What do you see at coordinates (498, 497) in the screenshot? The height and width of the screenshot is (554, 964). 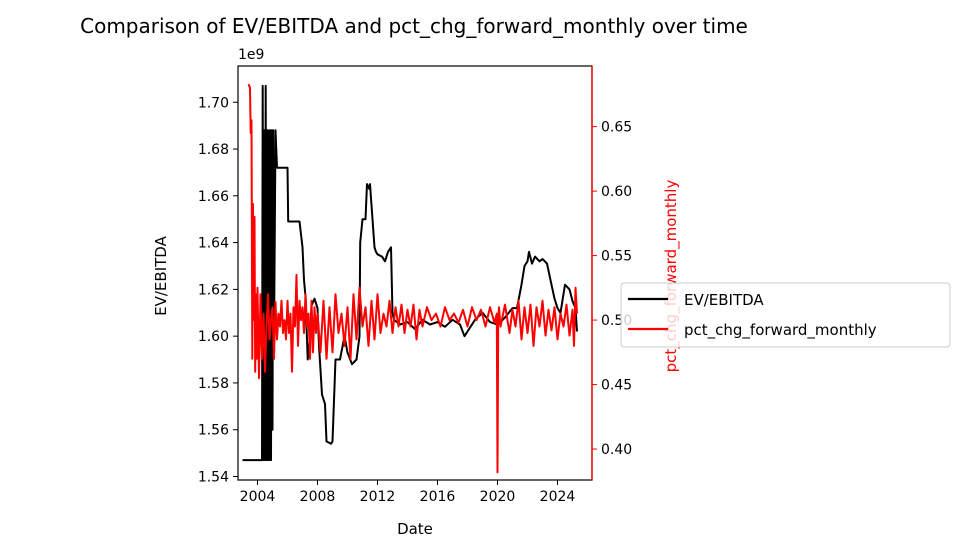 I see `x-tick-label: 2020` at bounding box center [498, 497].